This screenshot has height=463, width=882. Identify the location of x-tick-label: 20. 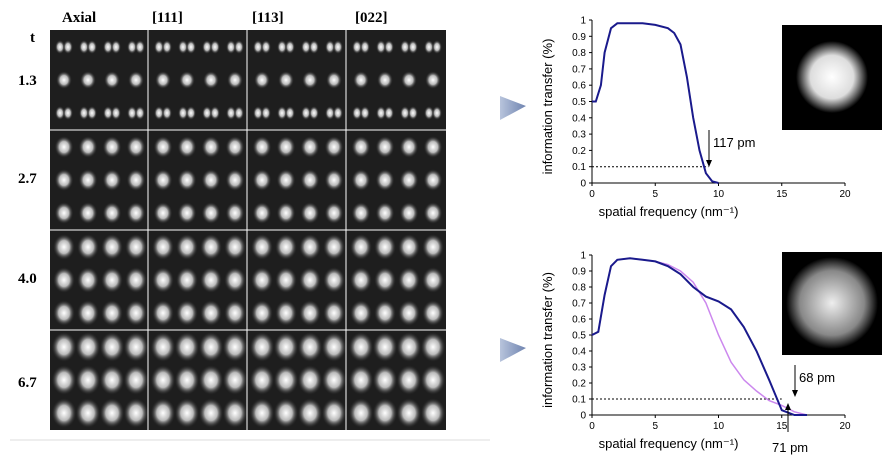
(845, 426).